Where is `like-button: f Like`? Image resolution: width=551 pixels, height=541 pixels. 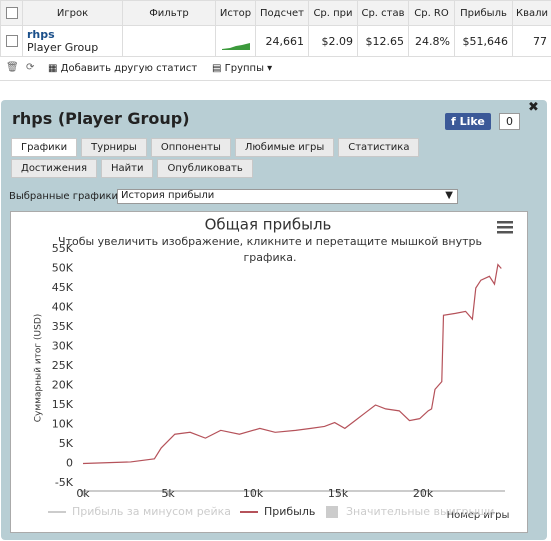 like-button: f Like is located at coordinates (468, 121).